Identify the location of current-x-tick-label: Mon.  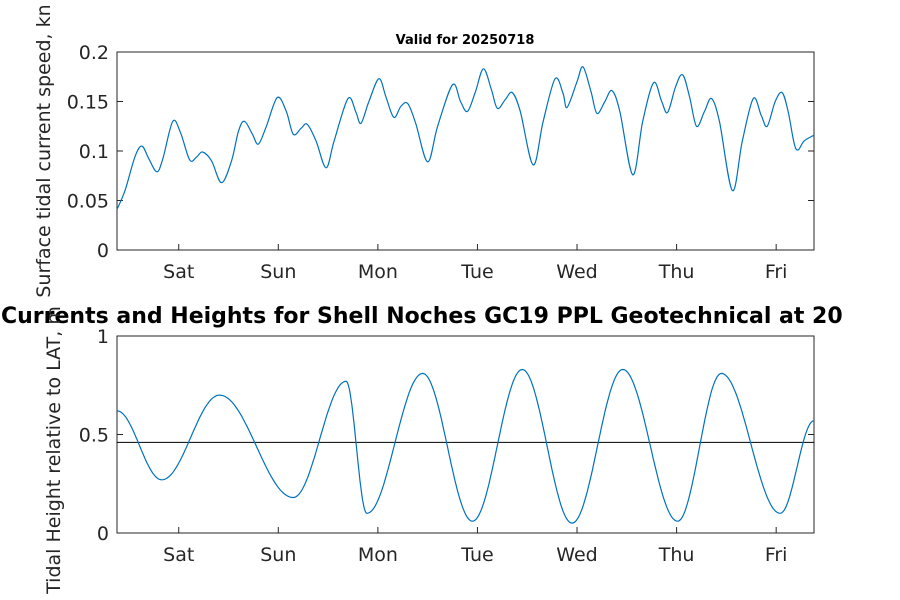
(378, 272).